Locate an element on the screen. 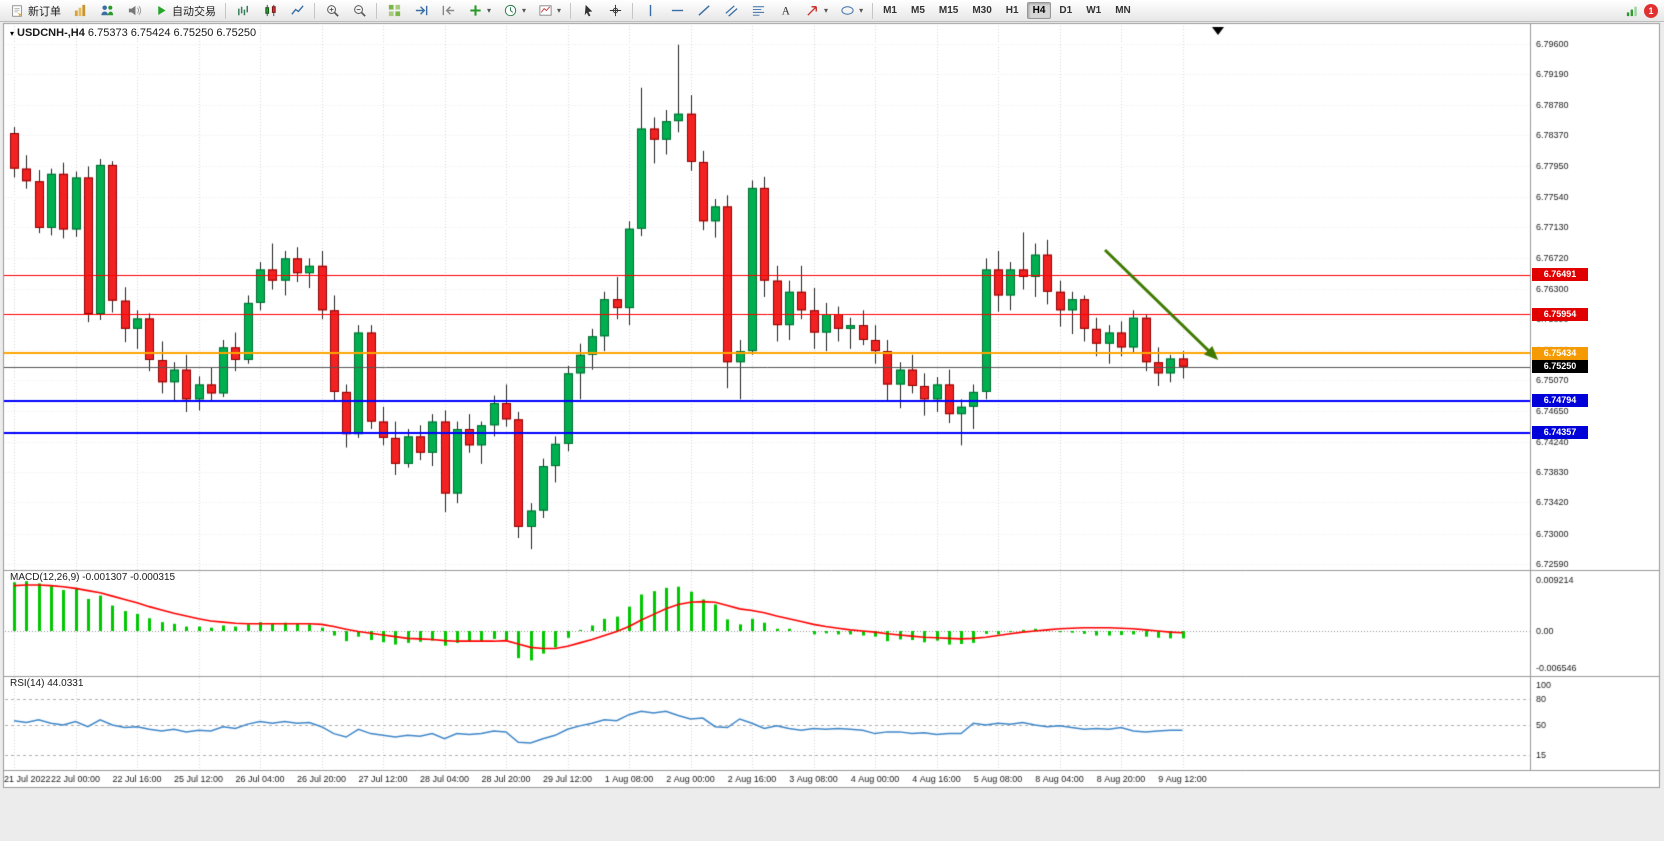 This screenshot has height=841, width=1664. candlestick-chart-icon is located at coordinates (270, 10).